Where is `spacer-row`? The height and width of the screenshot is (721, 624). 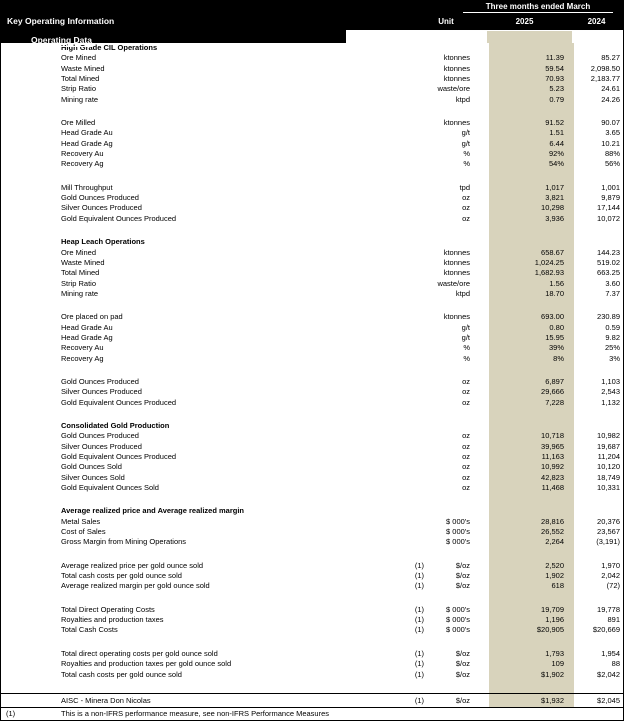
spacer-row is located at coordinates (312, 231).